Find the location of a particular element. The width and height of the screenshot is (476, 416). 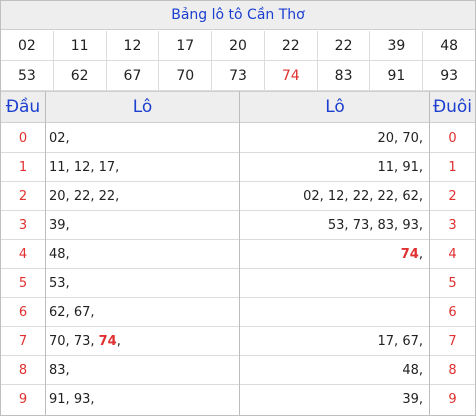

header-dau: Đầu is located at coordinates (23, 107).